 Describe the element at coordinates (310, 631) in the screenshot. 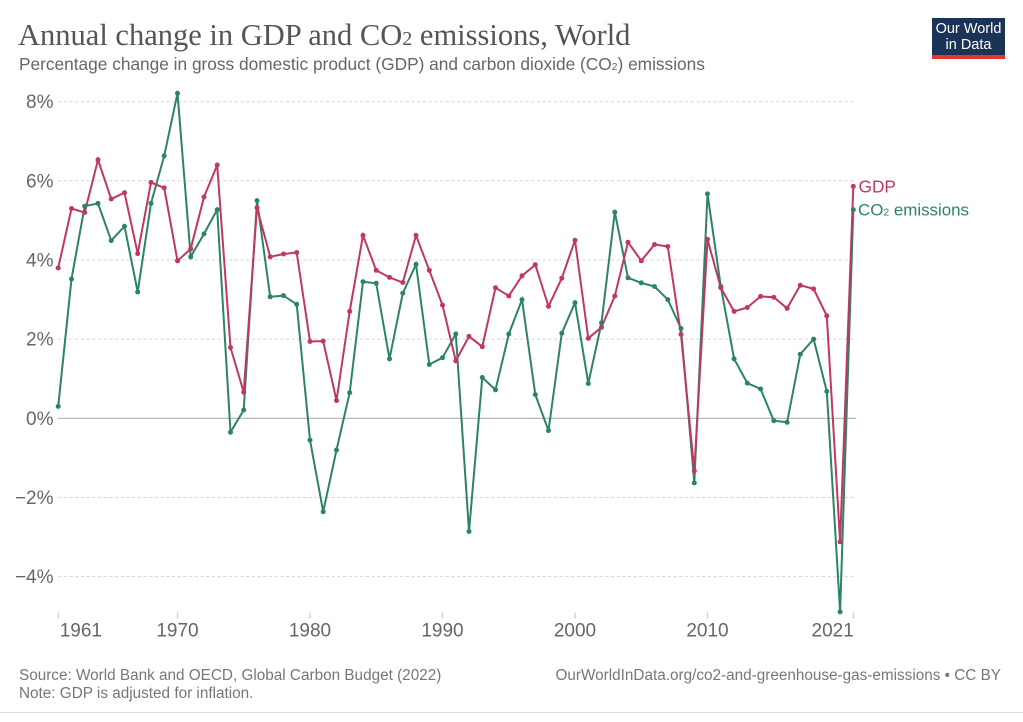

I see `svg-text: 1980` at that location.